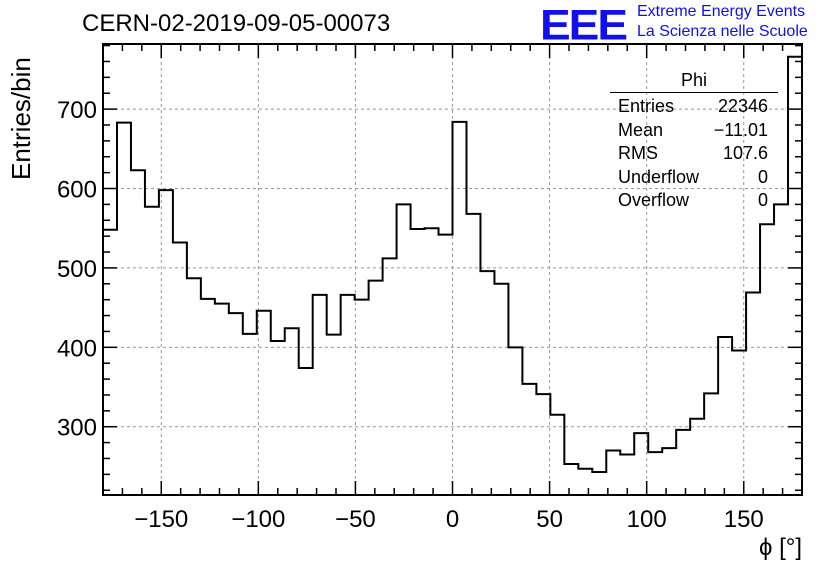  What do you see at coordinates (694, 131) in the screenshot?
I see `stats-row-mean: Mean −11.01` at bounding box center [694, 131].